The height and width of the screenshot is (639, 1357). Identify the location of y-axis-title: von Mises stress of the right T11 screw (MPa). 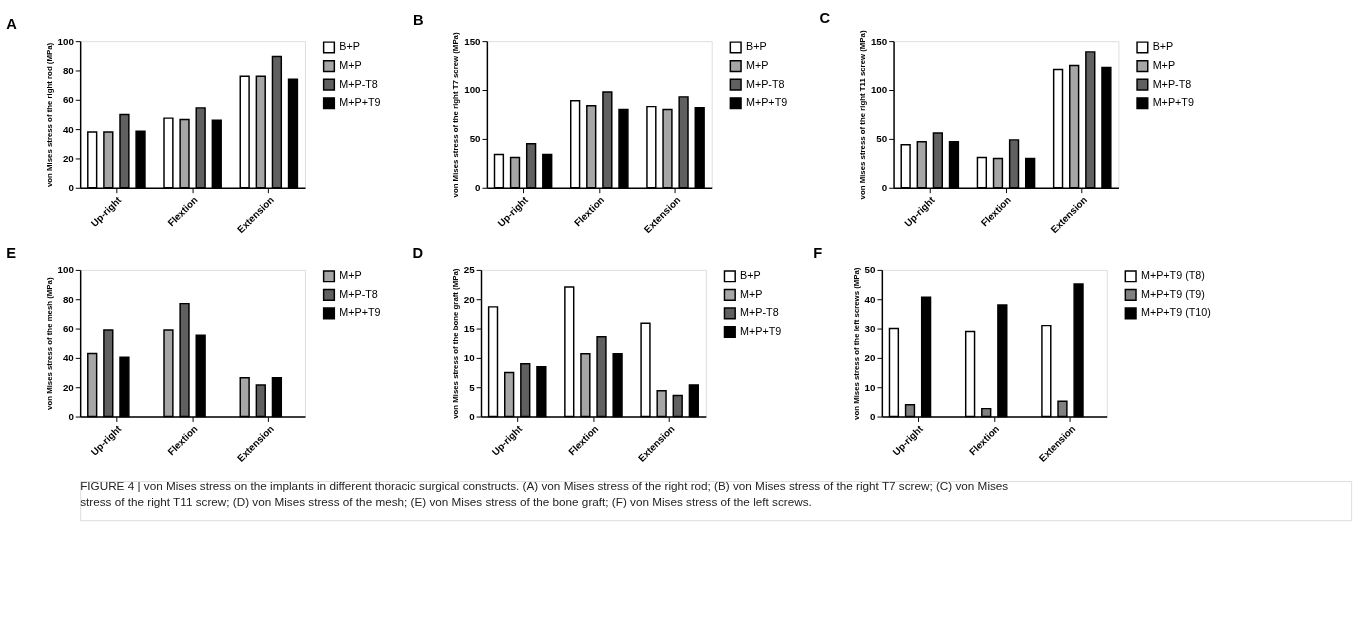
(863, 115).